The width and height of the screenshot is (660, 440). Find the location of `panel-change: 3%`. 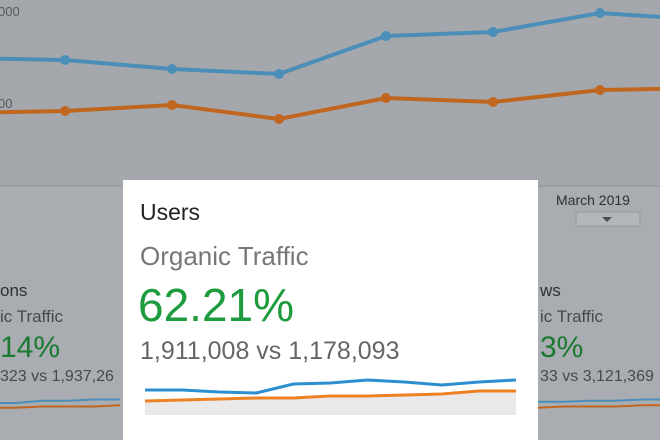

panel-change: 3% is located at coordinates (561, 347).